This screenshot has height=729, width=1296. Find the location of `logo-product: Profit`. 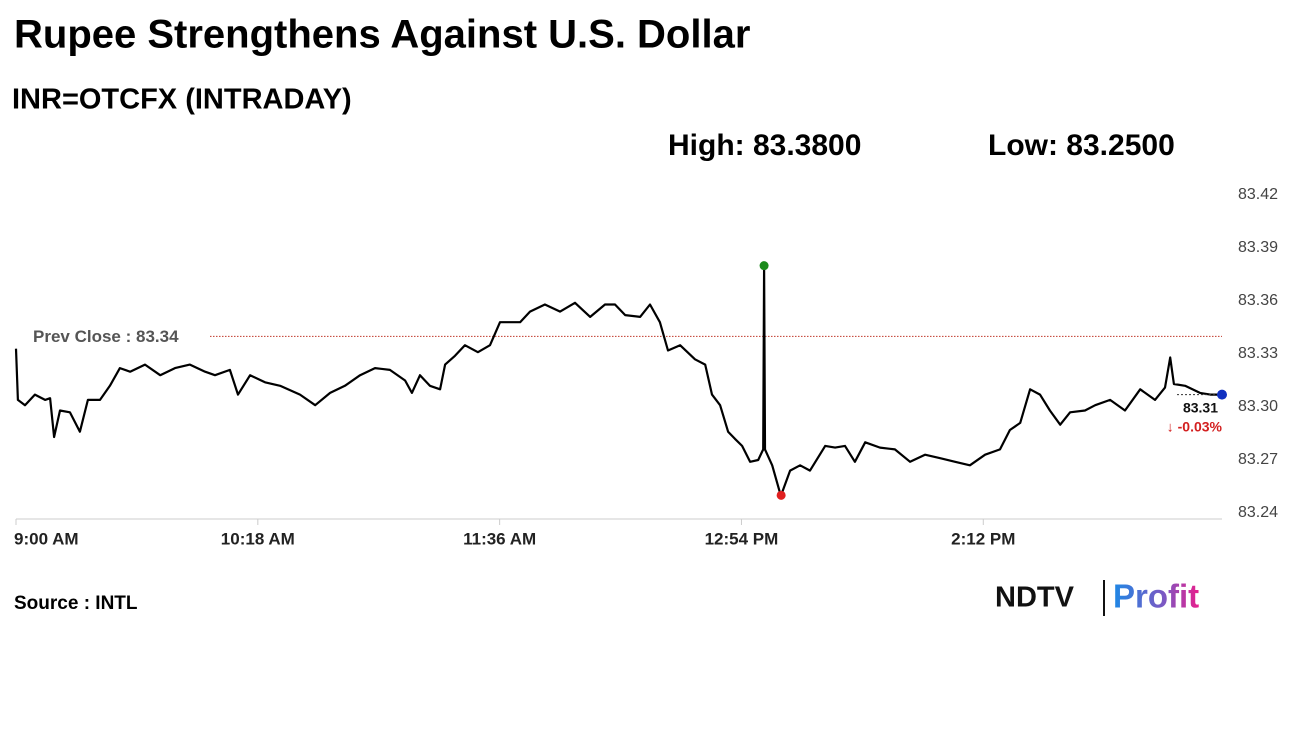

logo-product: Profit is located at coordinates (1156, 596).